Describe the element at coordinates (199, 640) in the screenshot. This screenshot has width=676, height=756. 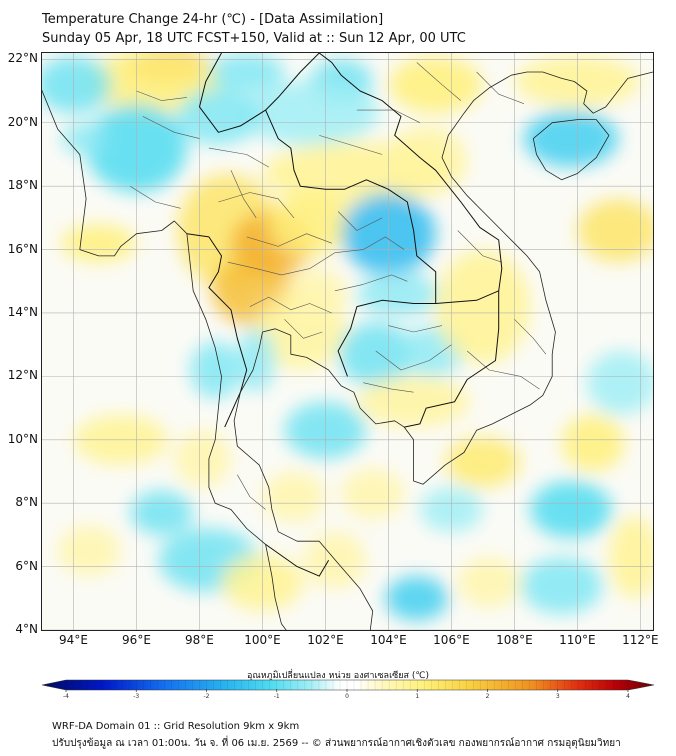
I see `longitude-tick-label: 98°E` at that location.